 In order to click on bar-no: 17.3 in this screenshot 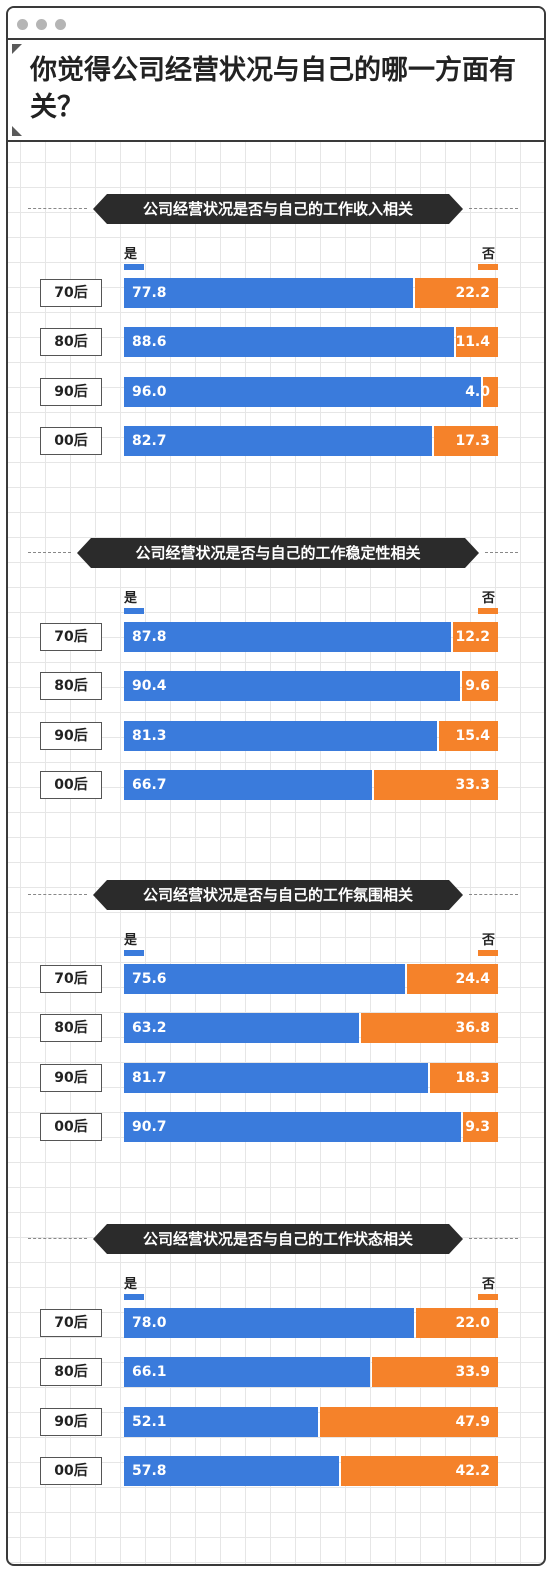, I will do `click(466, 441)`.